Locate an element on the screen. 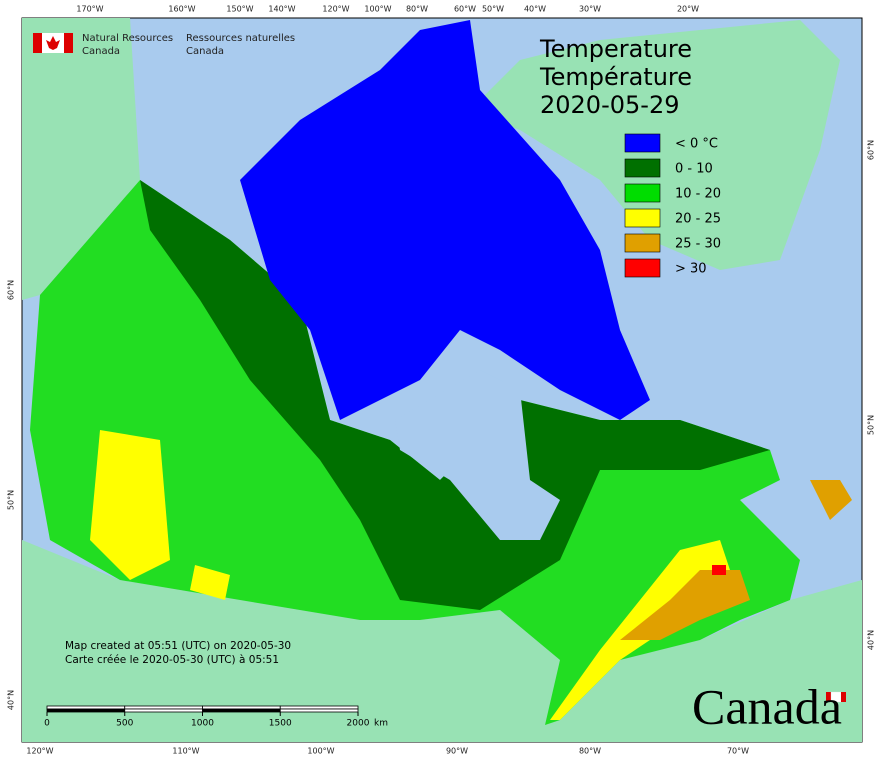  legend-label: 20 - 25 is located at coordinates (698, 219).